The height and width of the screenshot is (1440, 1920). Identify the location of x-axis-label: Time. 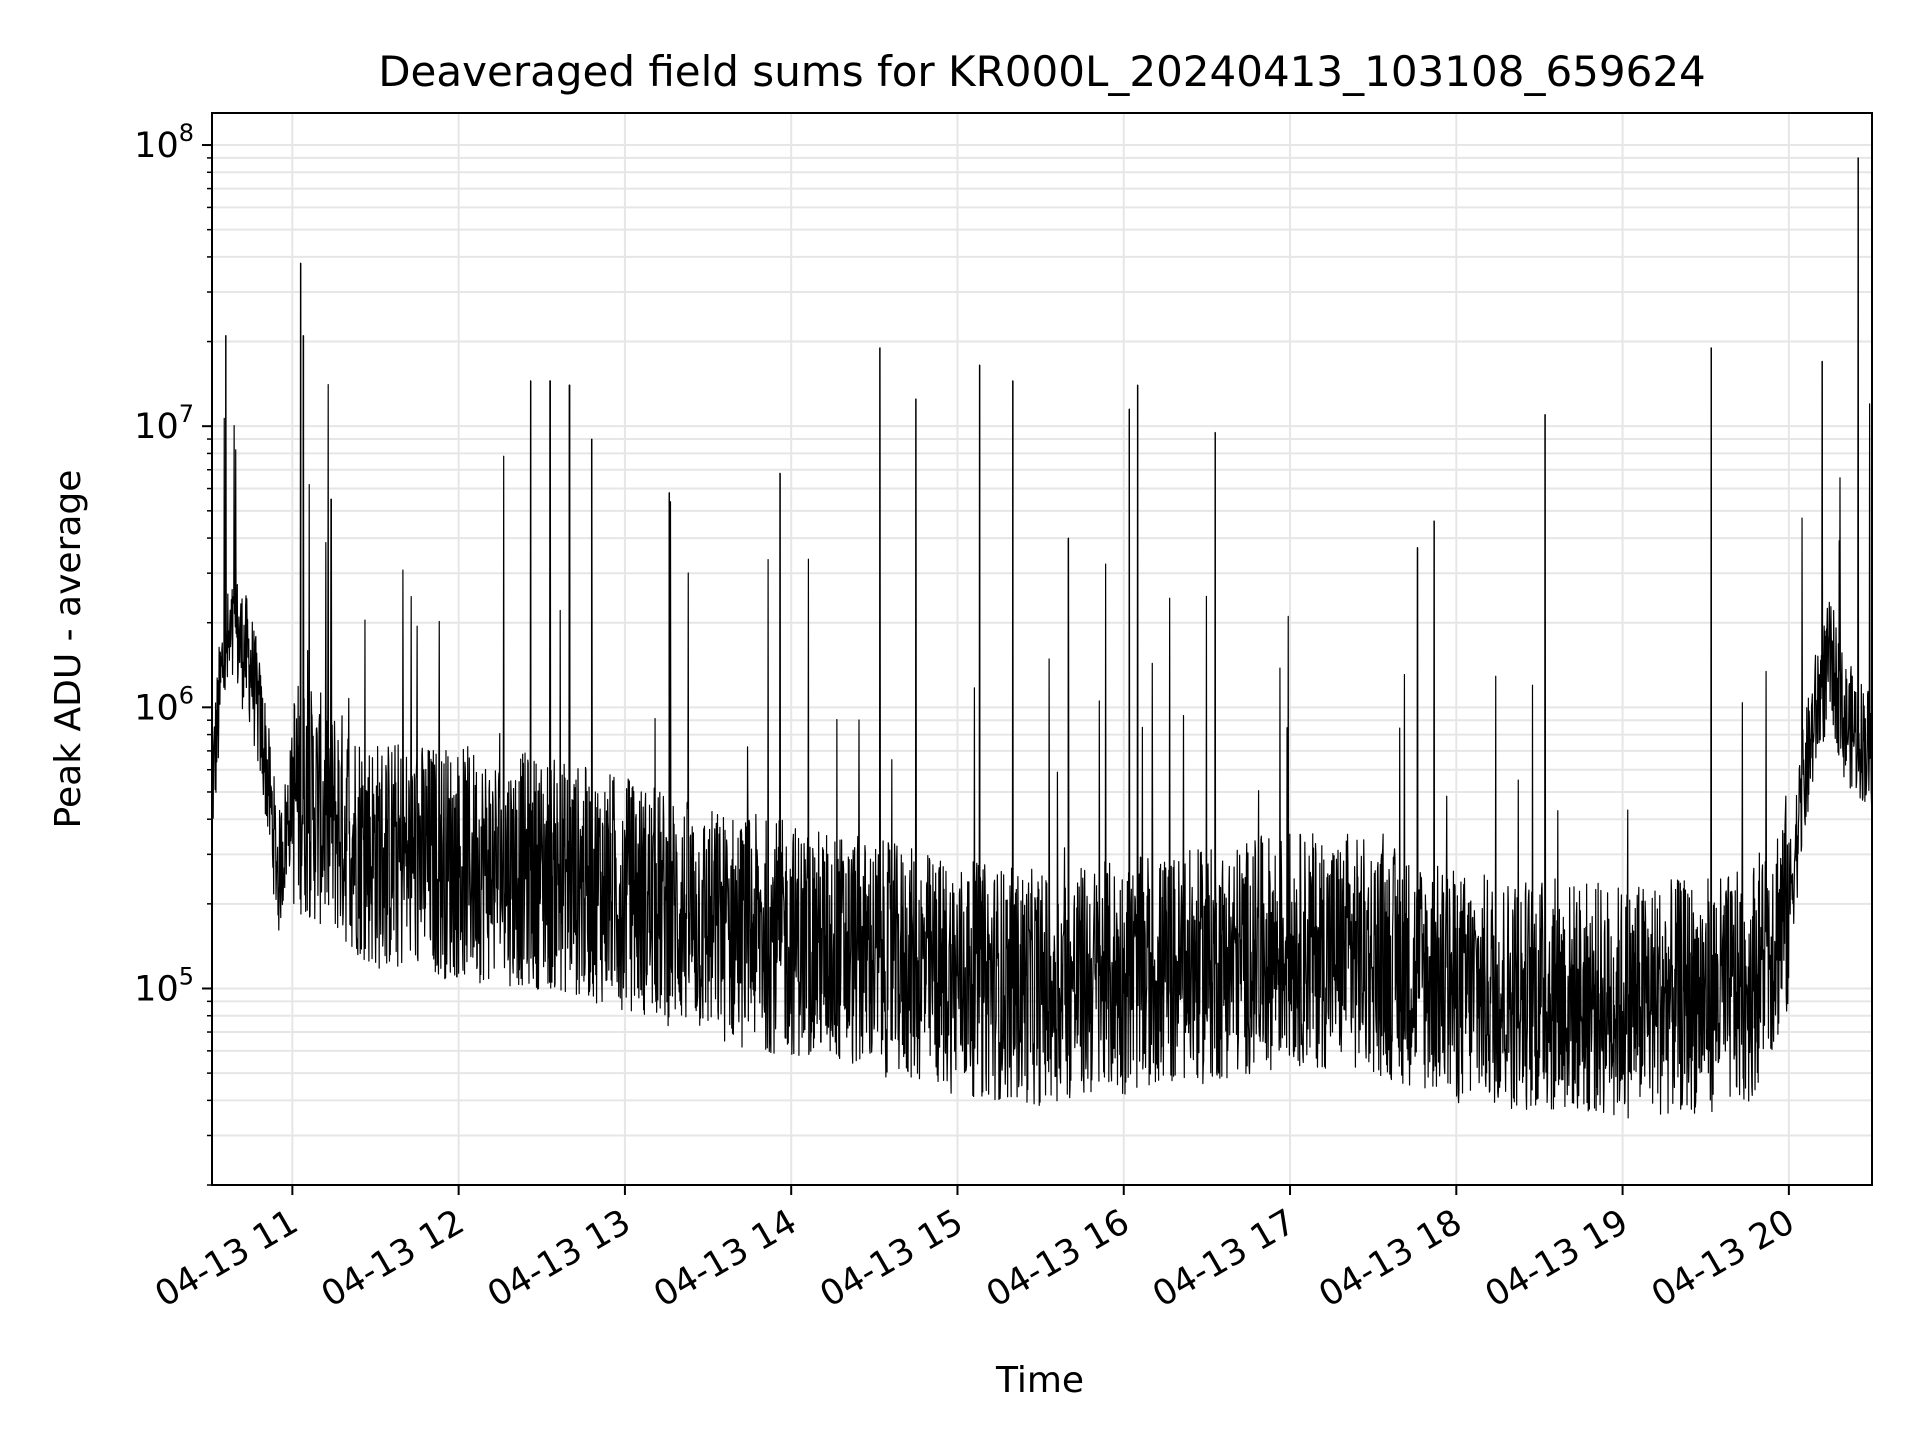
(1039, 1380).